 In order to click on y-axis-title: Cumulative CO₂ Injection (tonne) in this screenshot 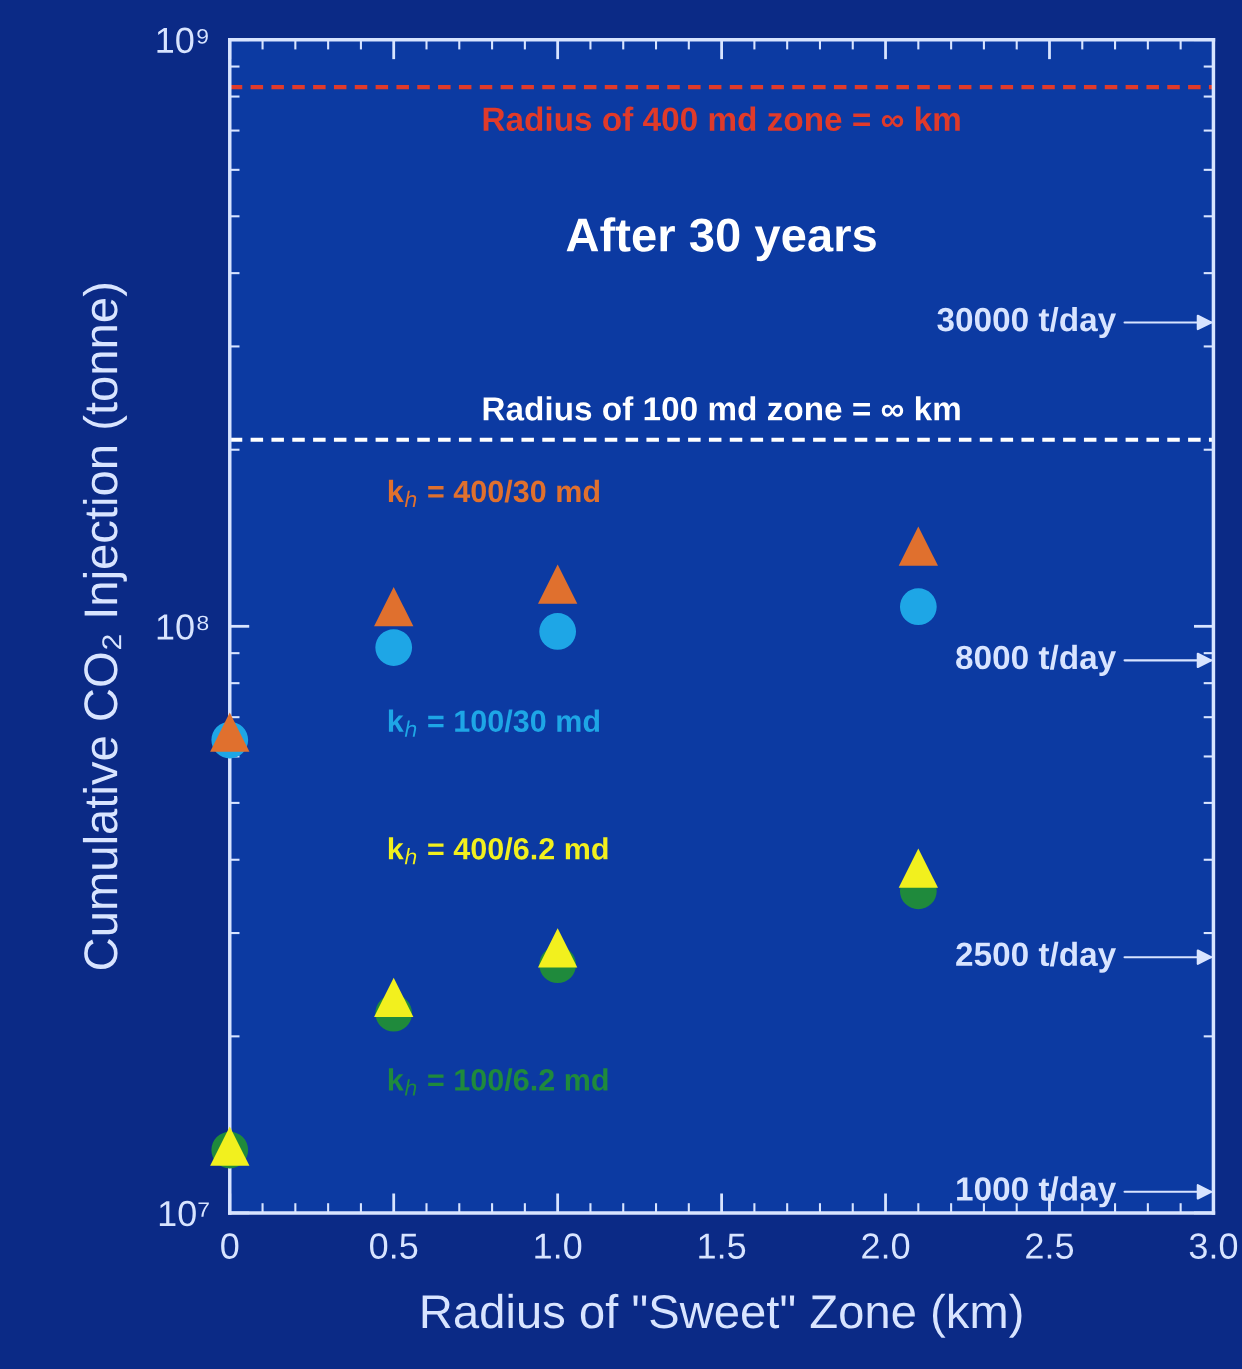, I will do `click(104, 627)`.